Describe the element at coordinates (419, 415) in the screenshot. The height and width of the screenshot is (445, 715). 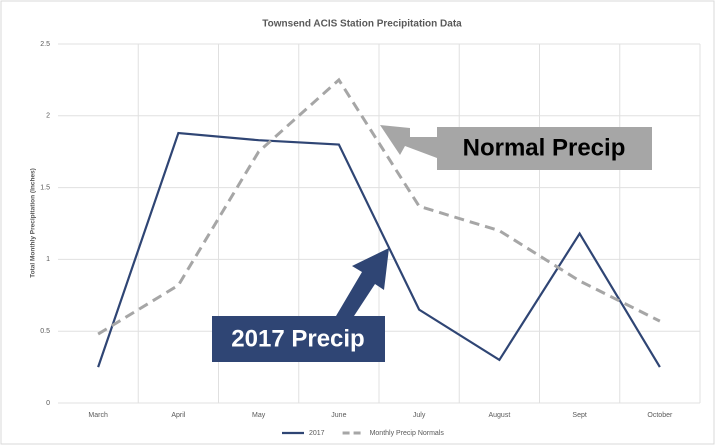
I see `x-tick-label: July` at that location.